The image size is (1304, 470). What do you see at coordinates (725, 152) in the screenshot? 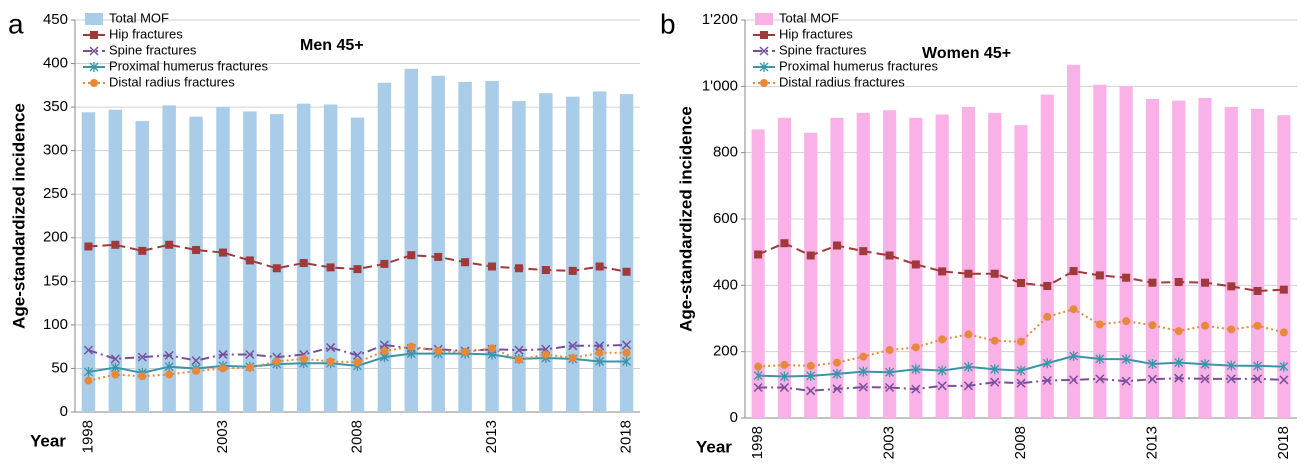
I see `y-tick-label: 800` at bounding box center [725, 152].